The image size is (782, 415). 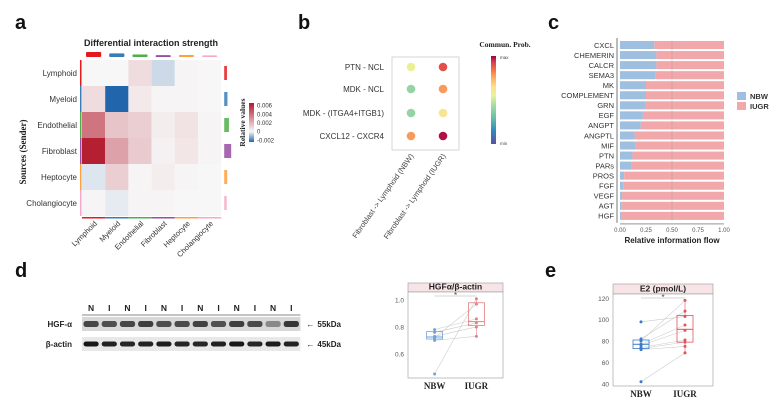 I want to click on x-tick-label: 0.25, so click(x=646, y=231).